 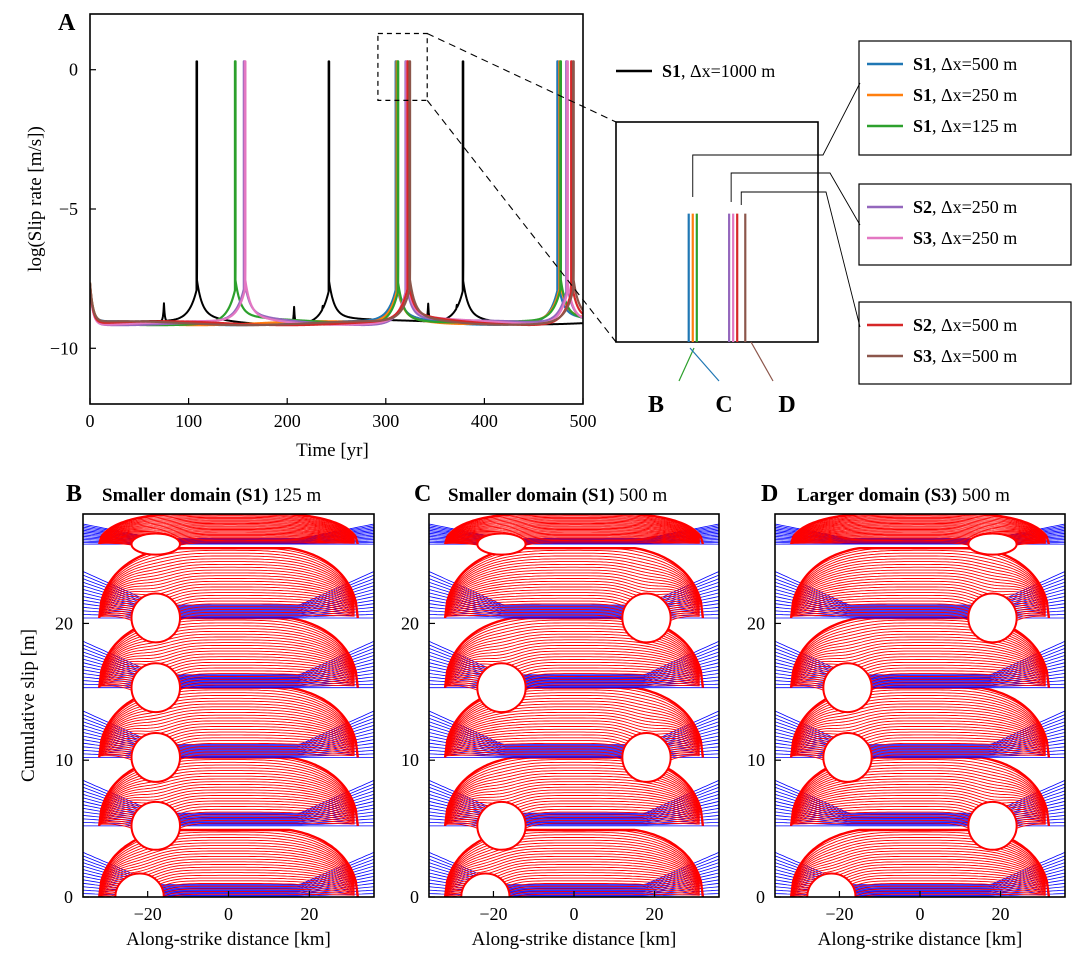 What do you see at coordinates (287, 421) in the screenshot?
I see `x-tick-label: 200` at bounding box center [287, 421].